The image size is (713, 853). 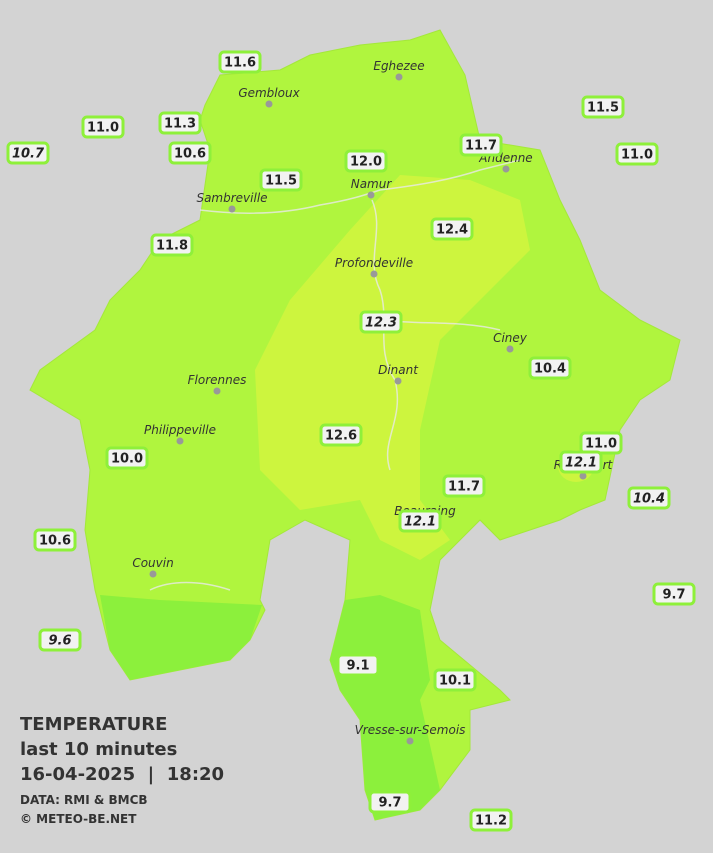 I want to click on station-value: 9.1, so click(x=357, y=666).